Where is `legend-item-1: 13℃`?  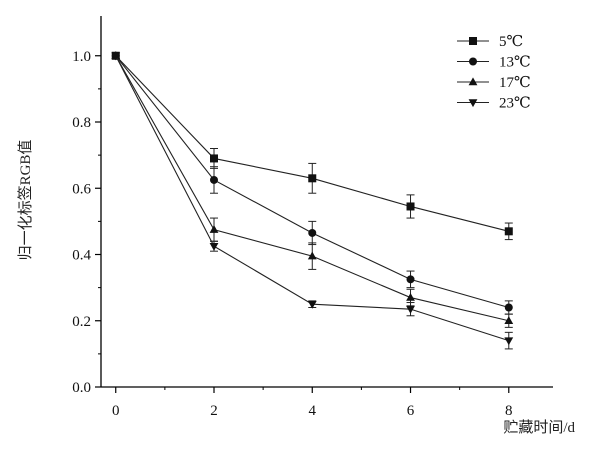
legend-item-1: 13℃ is located at coordinates (494, 63).